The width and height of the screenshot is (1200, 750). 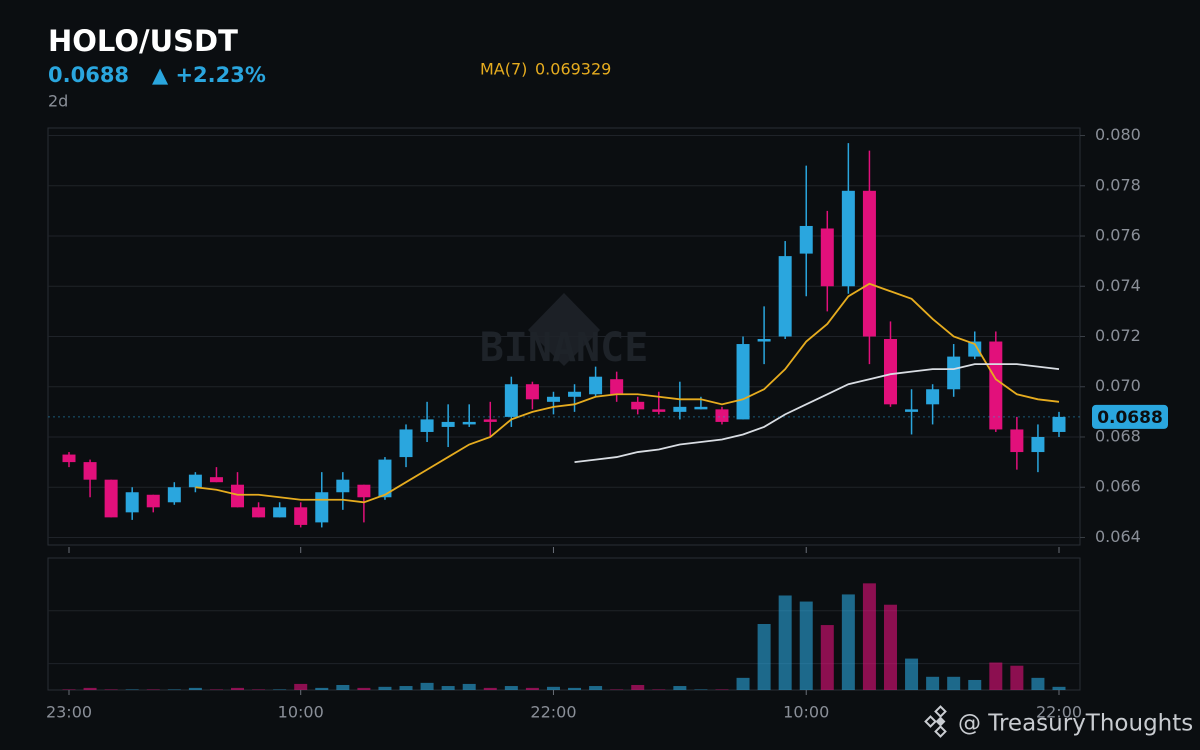 I want to click on chart-title: HOLO/USDT, so click(x=143, y=41).